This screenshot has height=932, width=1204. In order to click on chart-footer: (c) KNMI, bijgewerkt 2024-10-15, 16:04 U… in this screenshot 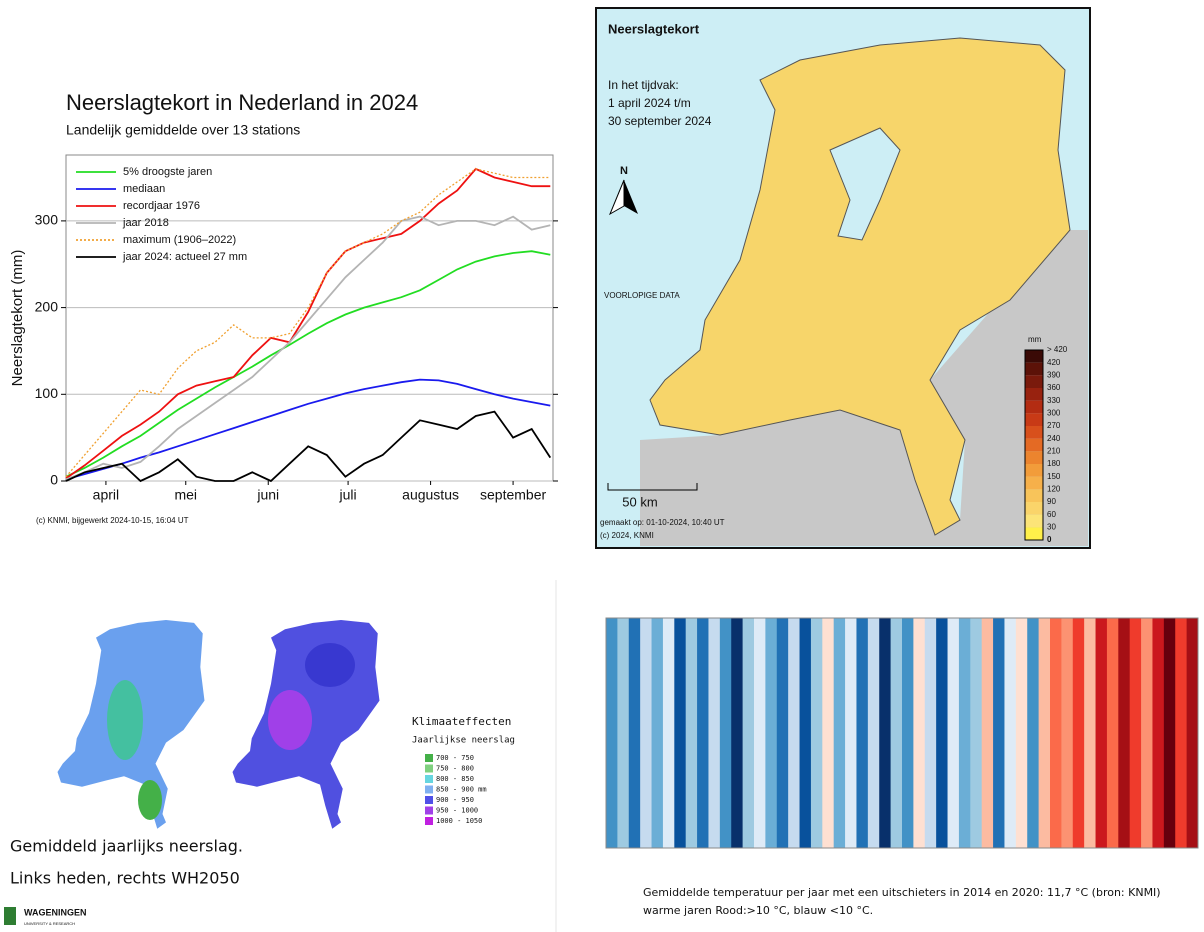, I will do `click(112, 520)`.